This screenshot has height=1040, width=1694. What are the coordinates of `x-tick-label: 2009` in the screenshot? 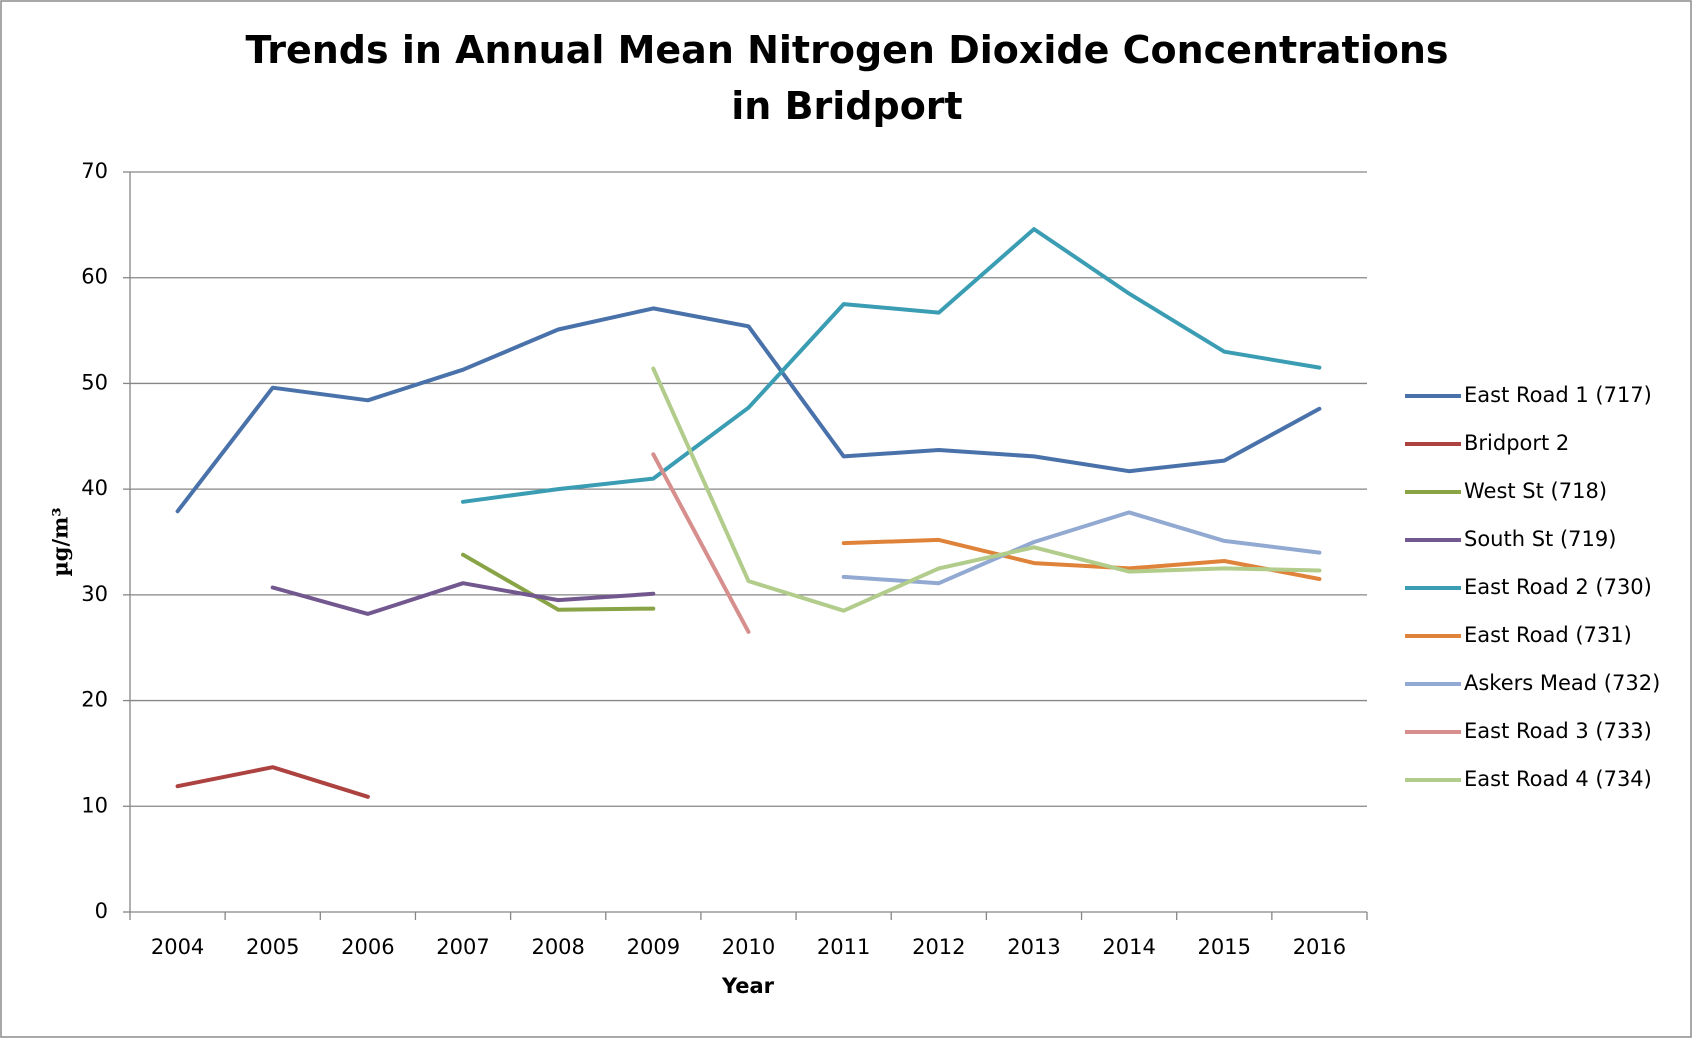 It's located at (653, 947).